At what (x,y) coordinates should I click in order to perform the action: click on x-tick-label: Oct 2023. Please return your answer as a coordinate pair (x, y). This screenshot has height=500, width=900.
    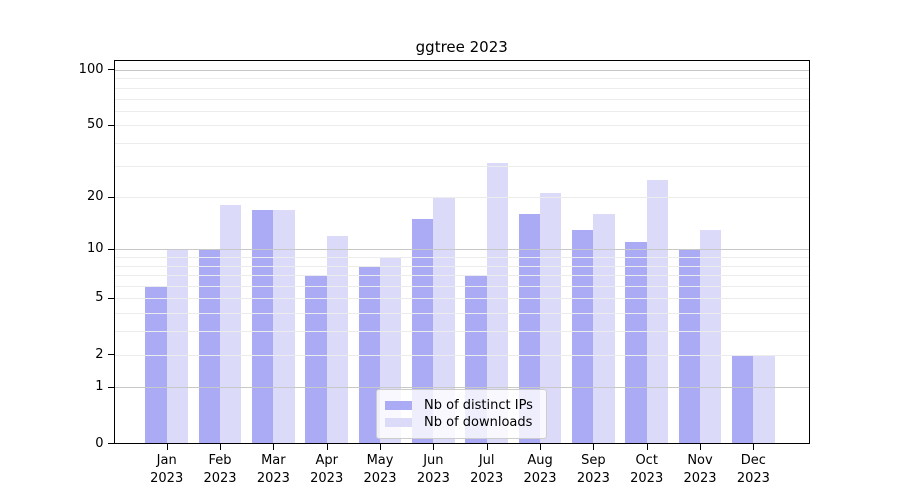
    Looking at the image, I should click on (647, 469).